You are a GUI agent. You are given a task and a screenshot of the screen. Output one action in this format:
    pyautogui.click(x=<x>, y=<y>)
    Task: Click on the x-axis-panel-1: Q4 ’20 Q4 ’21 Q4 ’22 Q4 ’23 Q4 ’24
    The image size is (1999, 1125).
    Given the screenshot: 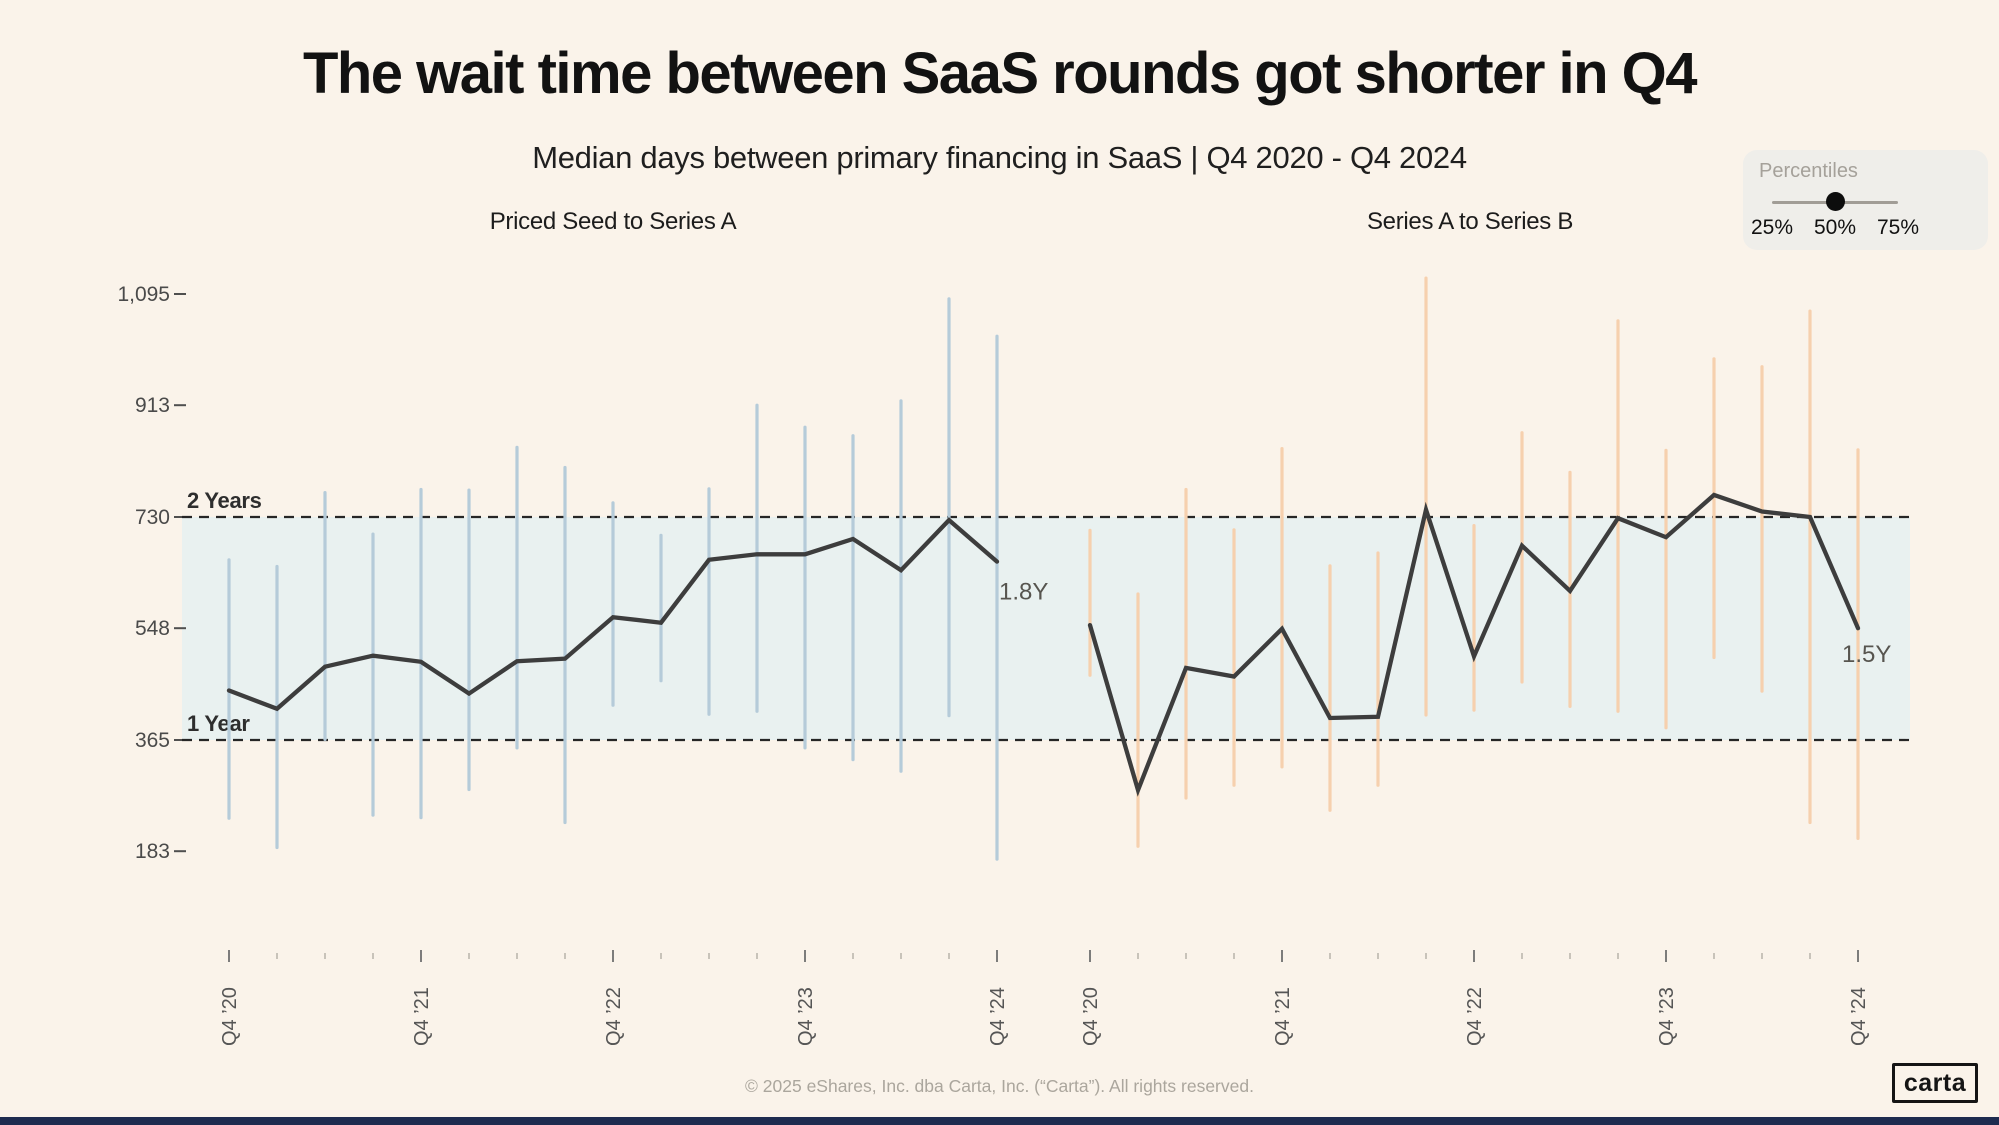 What is the action you would take?
    pyautogui.click(x=1475, y=998)
    